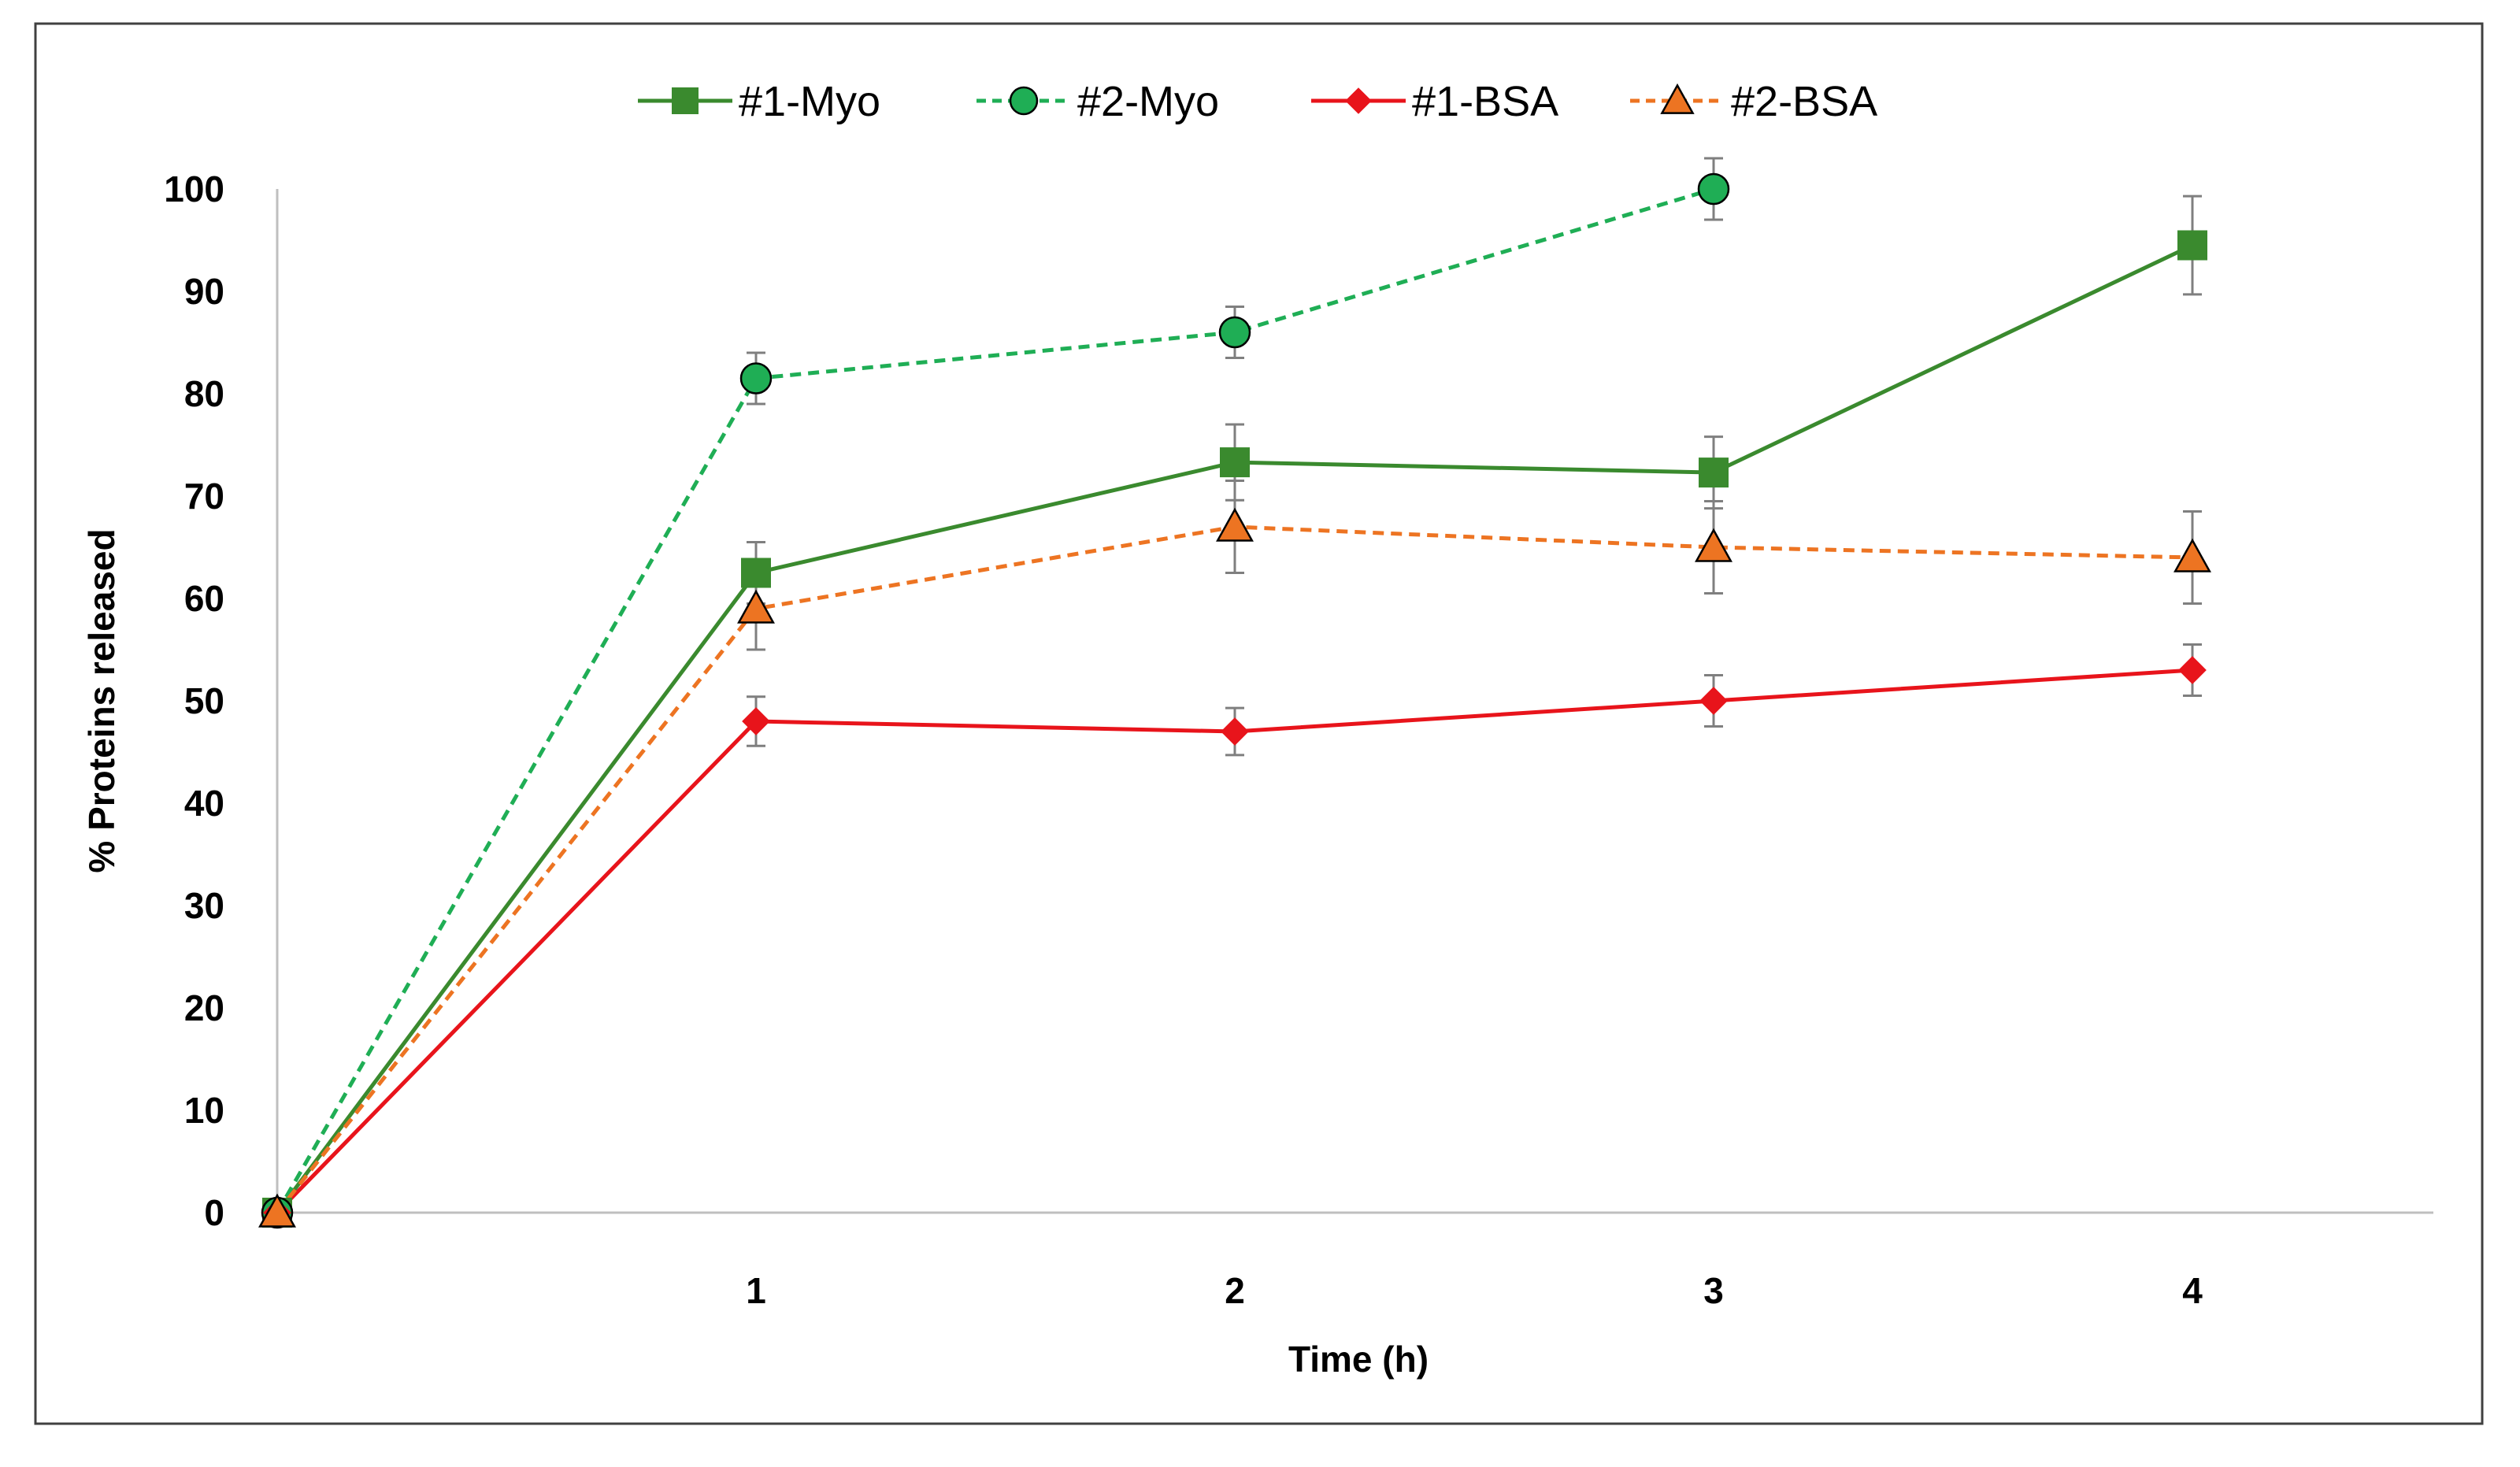  What do you see at coordinates (1804, 102) in the screenshot?
I see `series-2-bsa-legend-label: #2-BSA` at bounding box center [1804, 102].